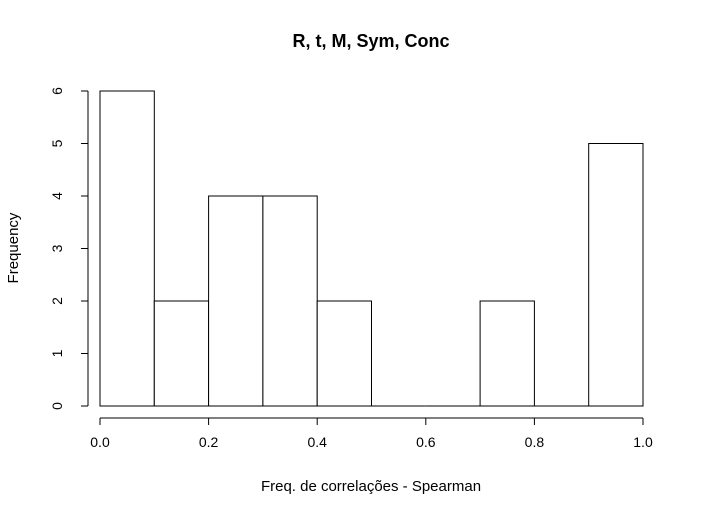 This screenshot has height=516, width=705. What do you see at coordinates (57, 143) in the screenshot?
I see `y-tick-label: 5` at bounding box center [57, 143].